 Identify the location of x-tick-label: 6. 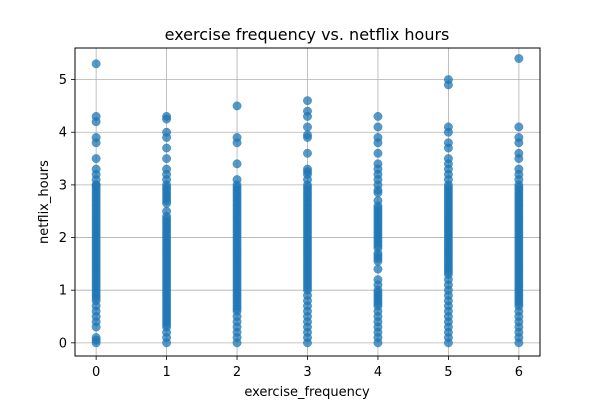
(519, 372).